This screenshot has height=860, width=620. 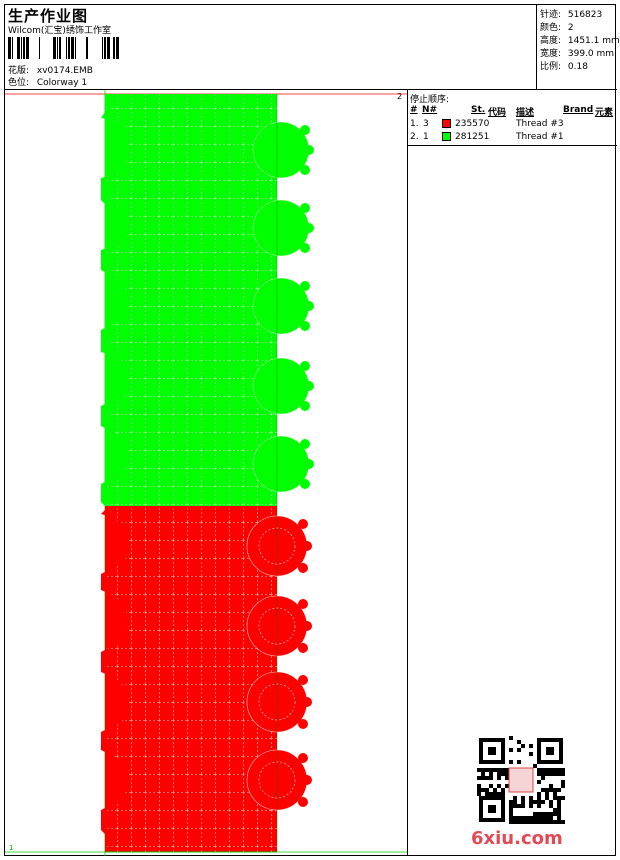 What do you see at coordinates (577, 67) in the screenshot?
I see `scale-value: 0.18` at bounding box center [577, 67].